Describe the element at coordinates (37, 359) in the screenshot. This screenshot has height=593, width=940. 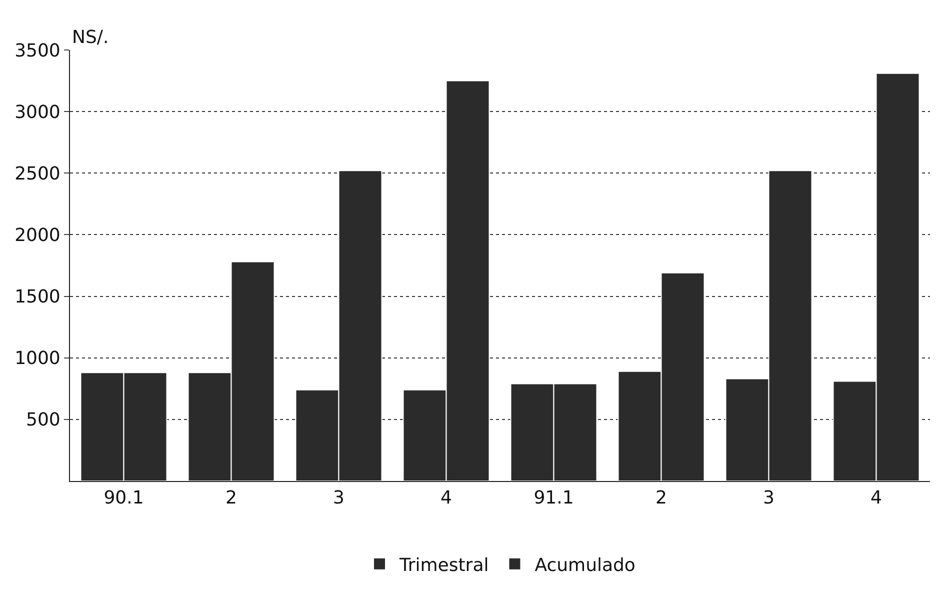
I see `y-tick-label: 1000` at that location.